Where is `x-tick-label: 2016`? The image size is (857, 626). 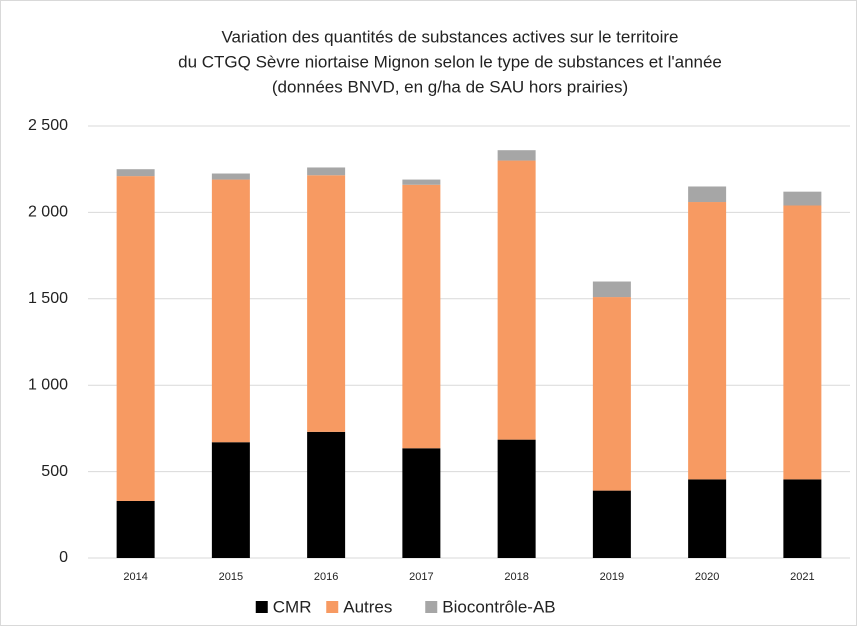
x-tick-label: 2016 is located at coordinates (326, 577).